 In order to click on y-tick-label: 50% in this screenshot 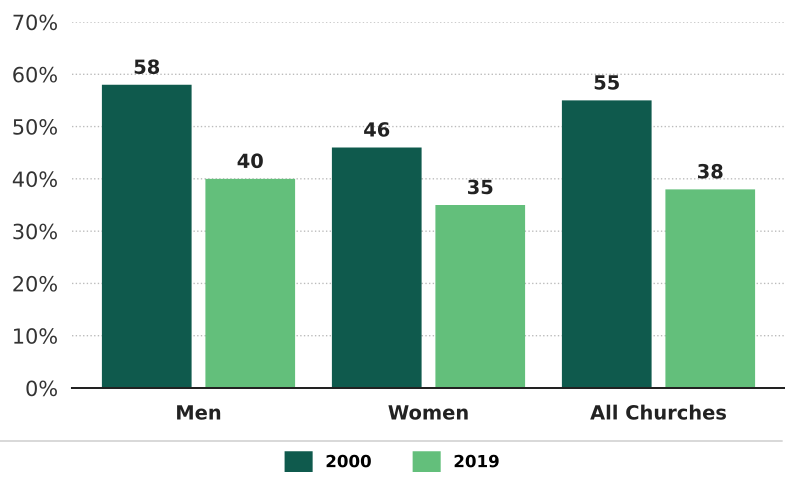, I will do `click(35, 127)`.